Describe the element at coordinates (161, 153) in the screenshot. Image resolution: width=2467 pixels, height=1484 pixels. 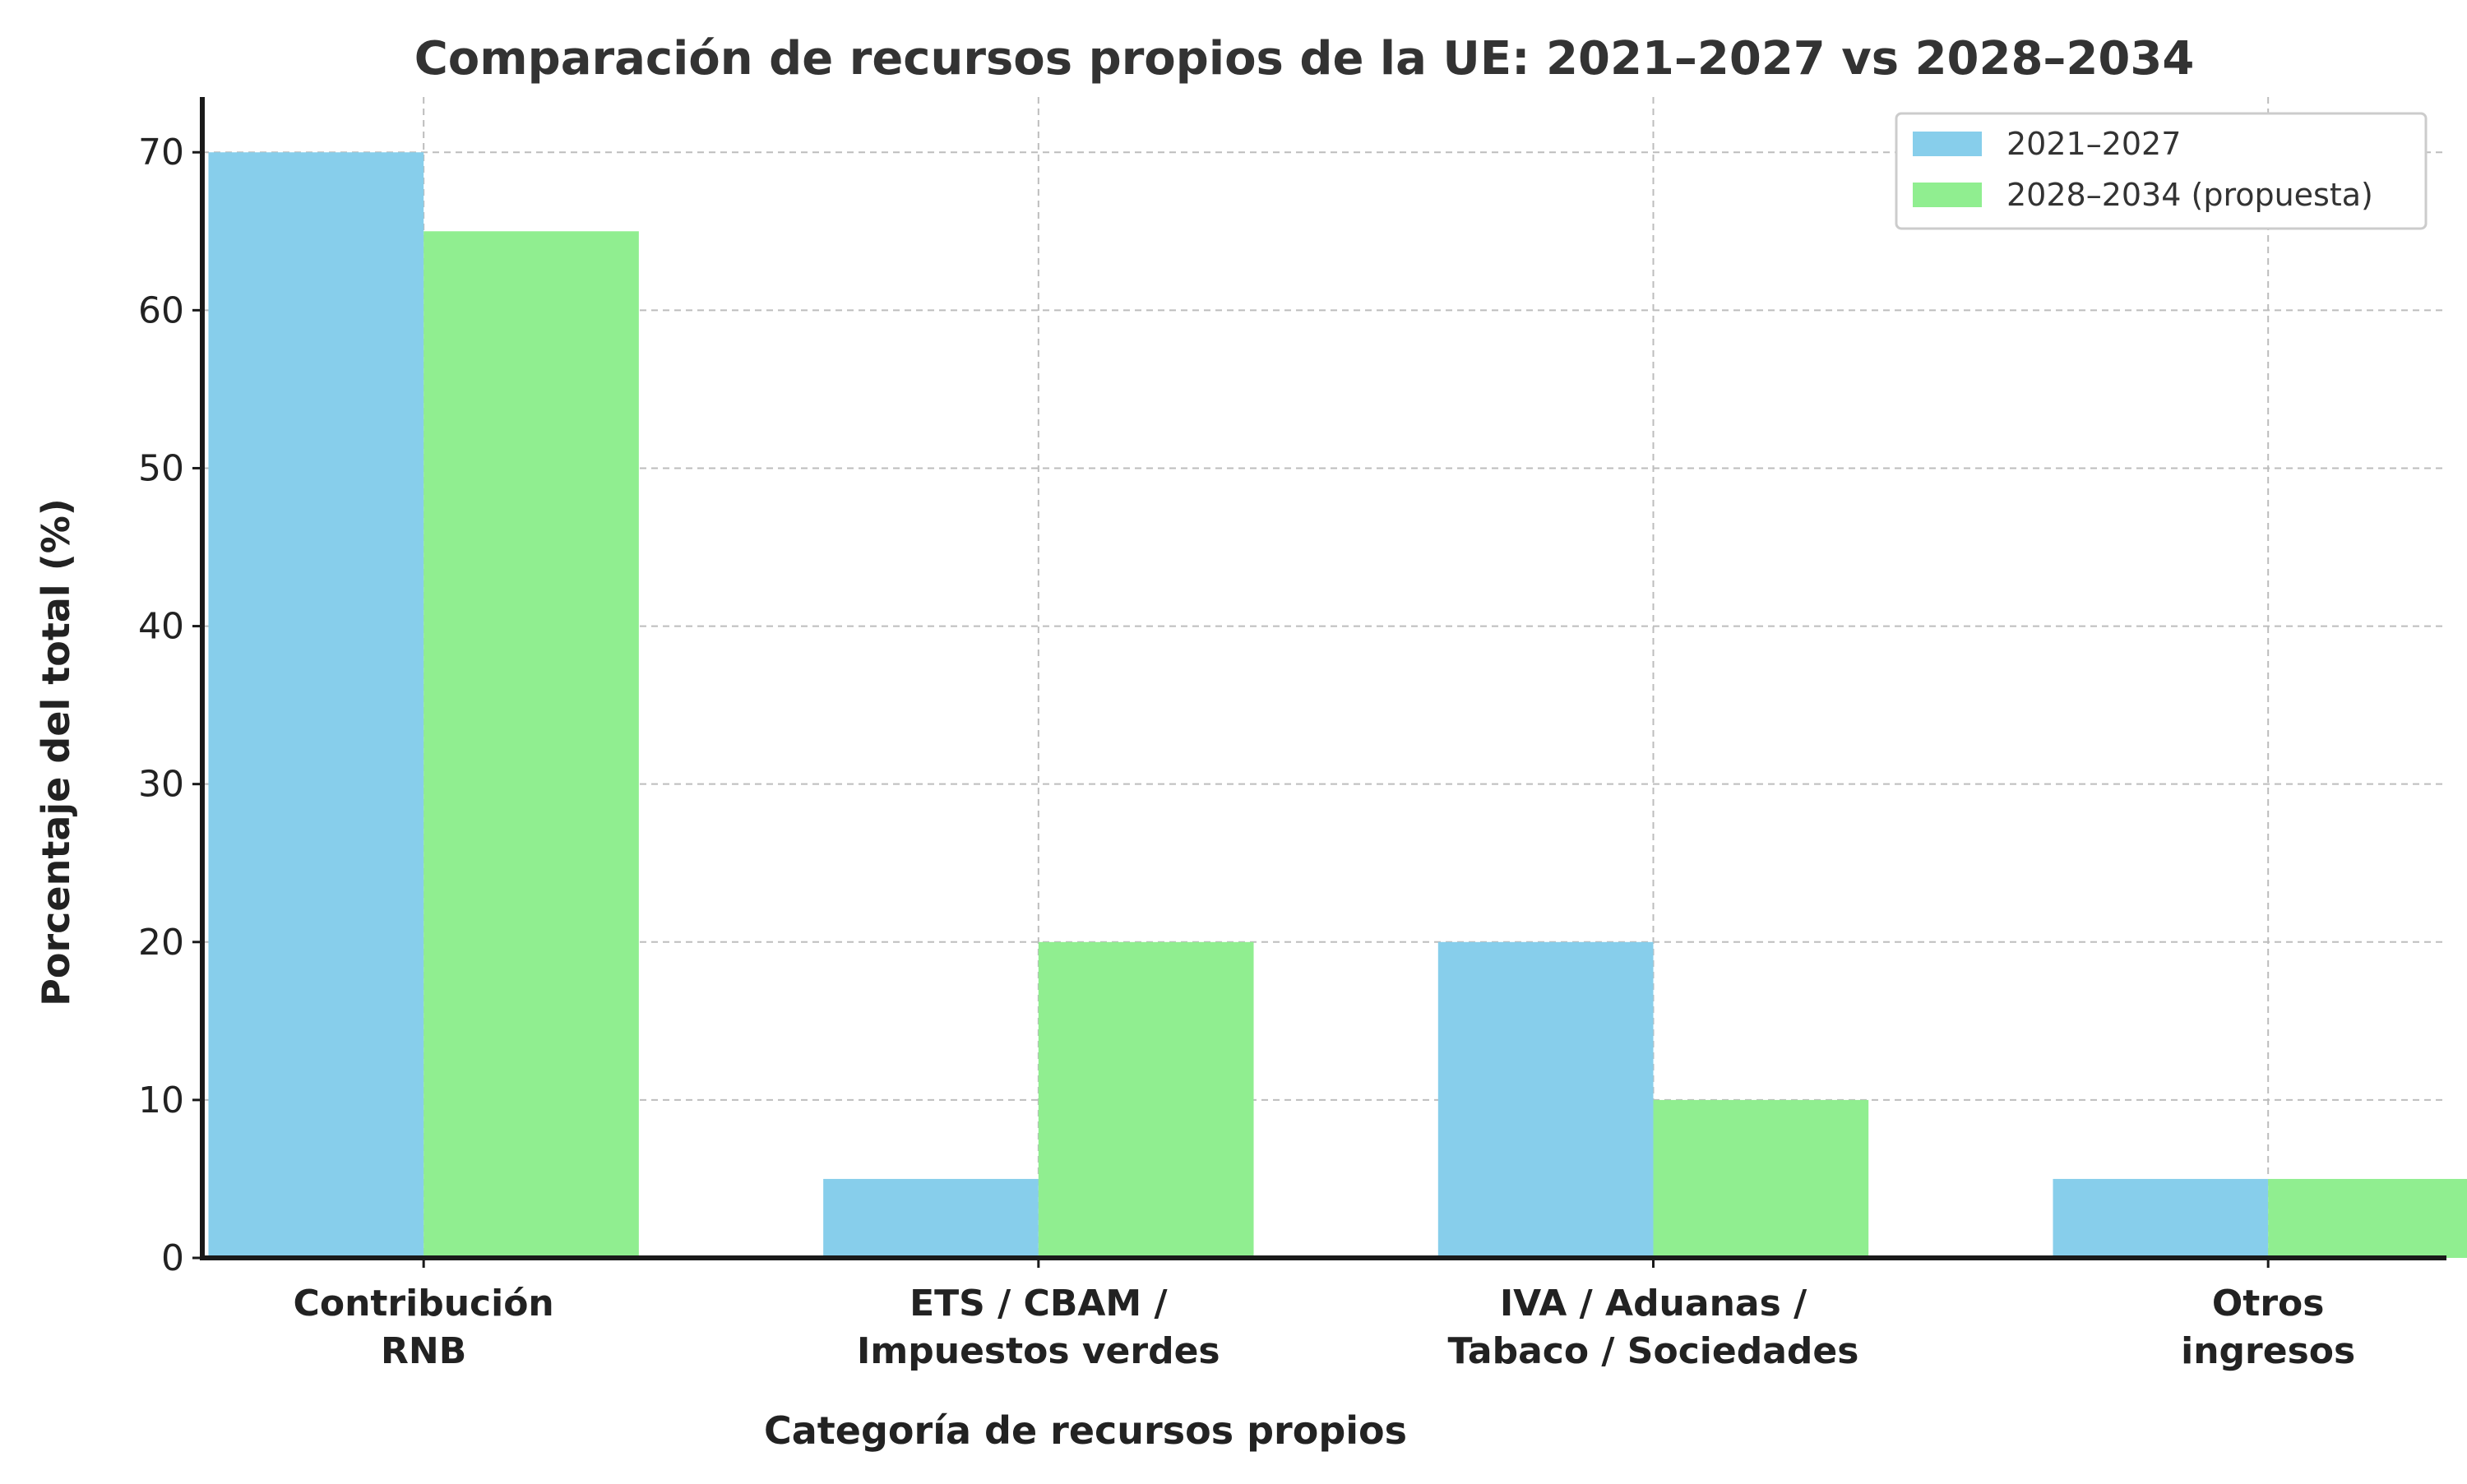
I see `y-tick-label: 70` at that location.